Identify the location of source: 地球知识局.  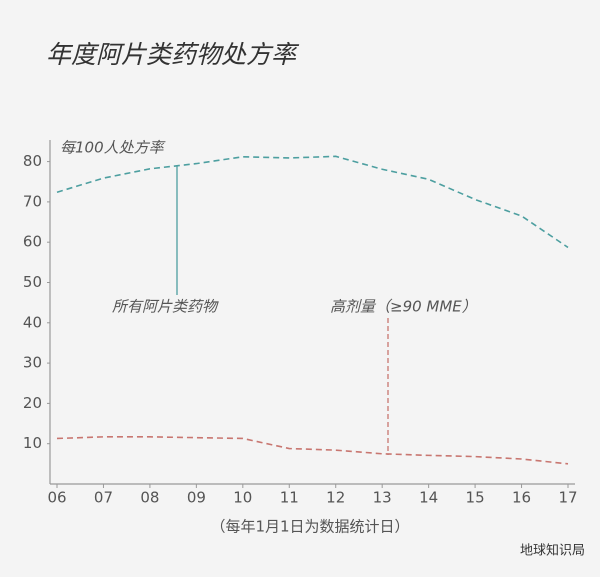
(552, 551).